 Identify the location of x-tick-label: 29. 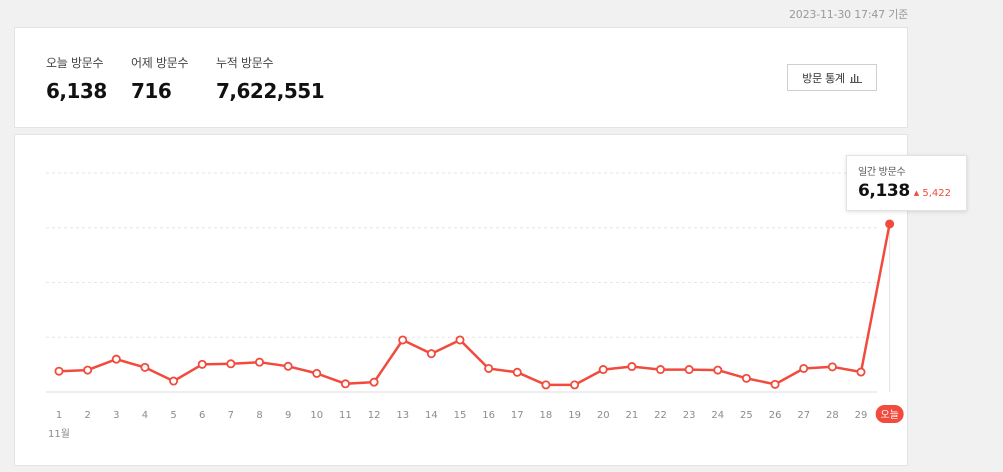
(861, 415).